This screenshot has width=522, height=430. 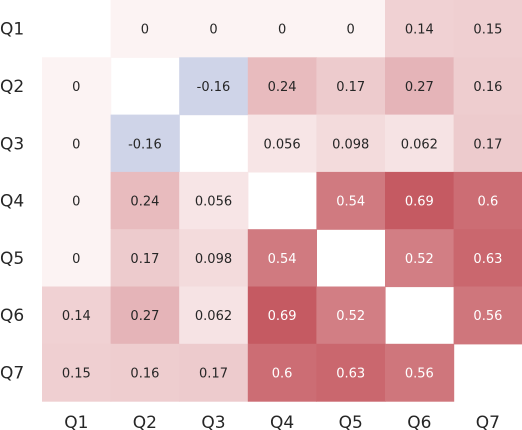 I want to click on heatmap-cell-Q5-Q4, so click(x=282, y=258).